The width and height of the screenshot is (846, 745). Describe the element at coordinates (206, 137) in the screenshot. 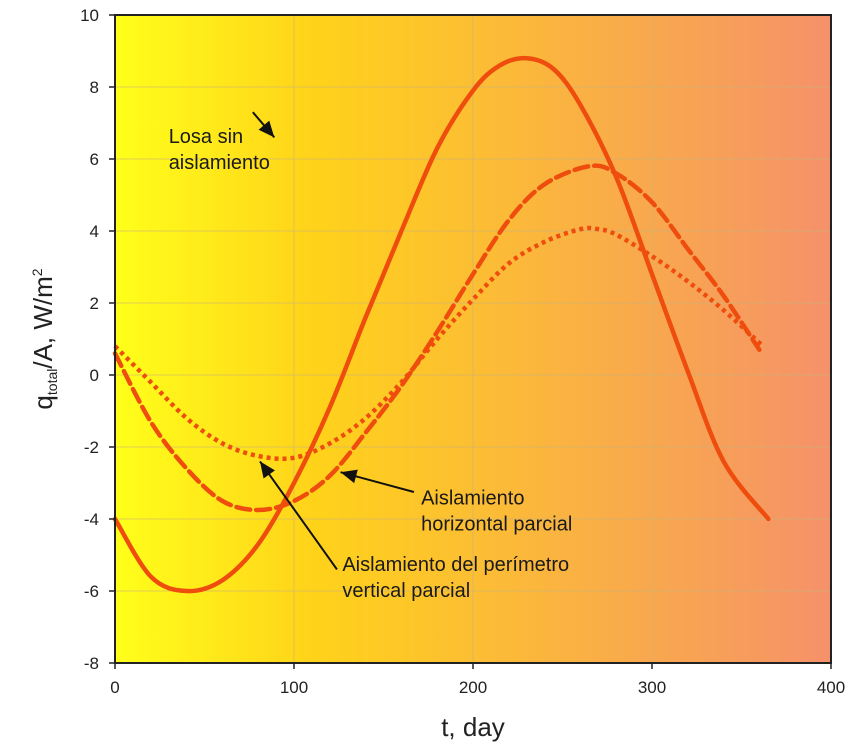

I see `annotation-text: Losa sin` at that location.